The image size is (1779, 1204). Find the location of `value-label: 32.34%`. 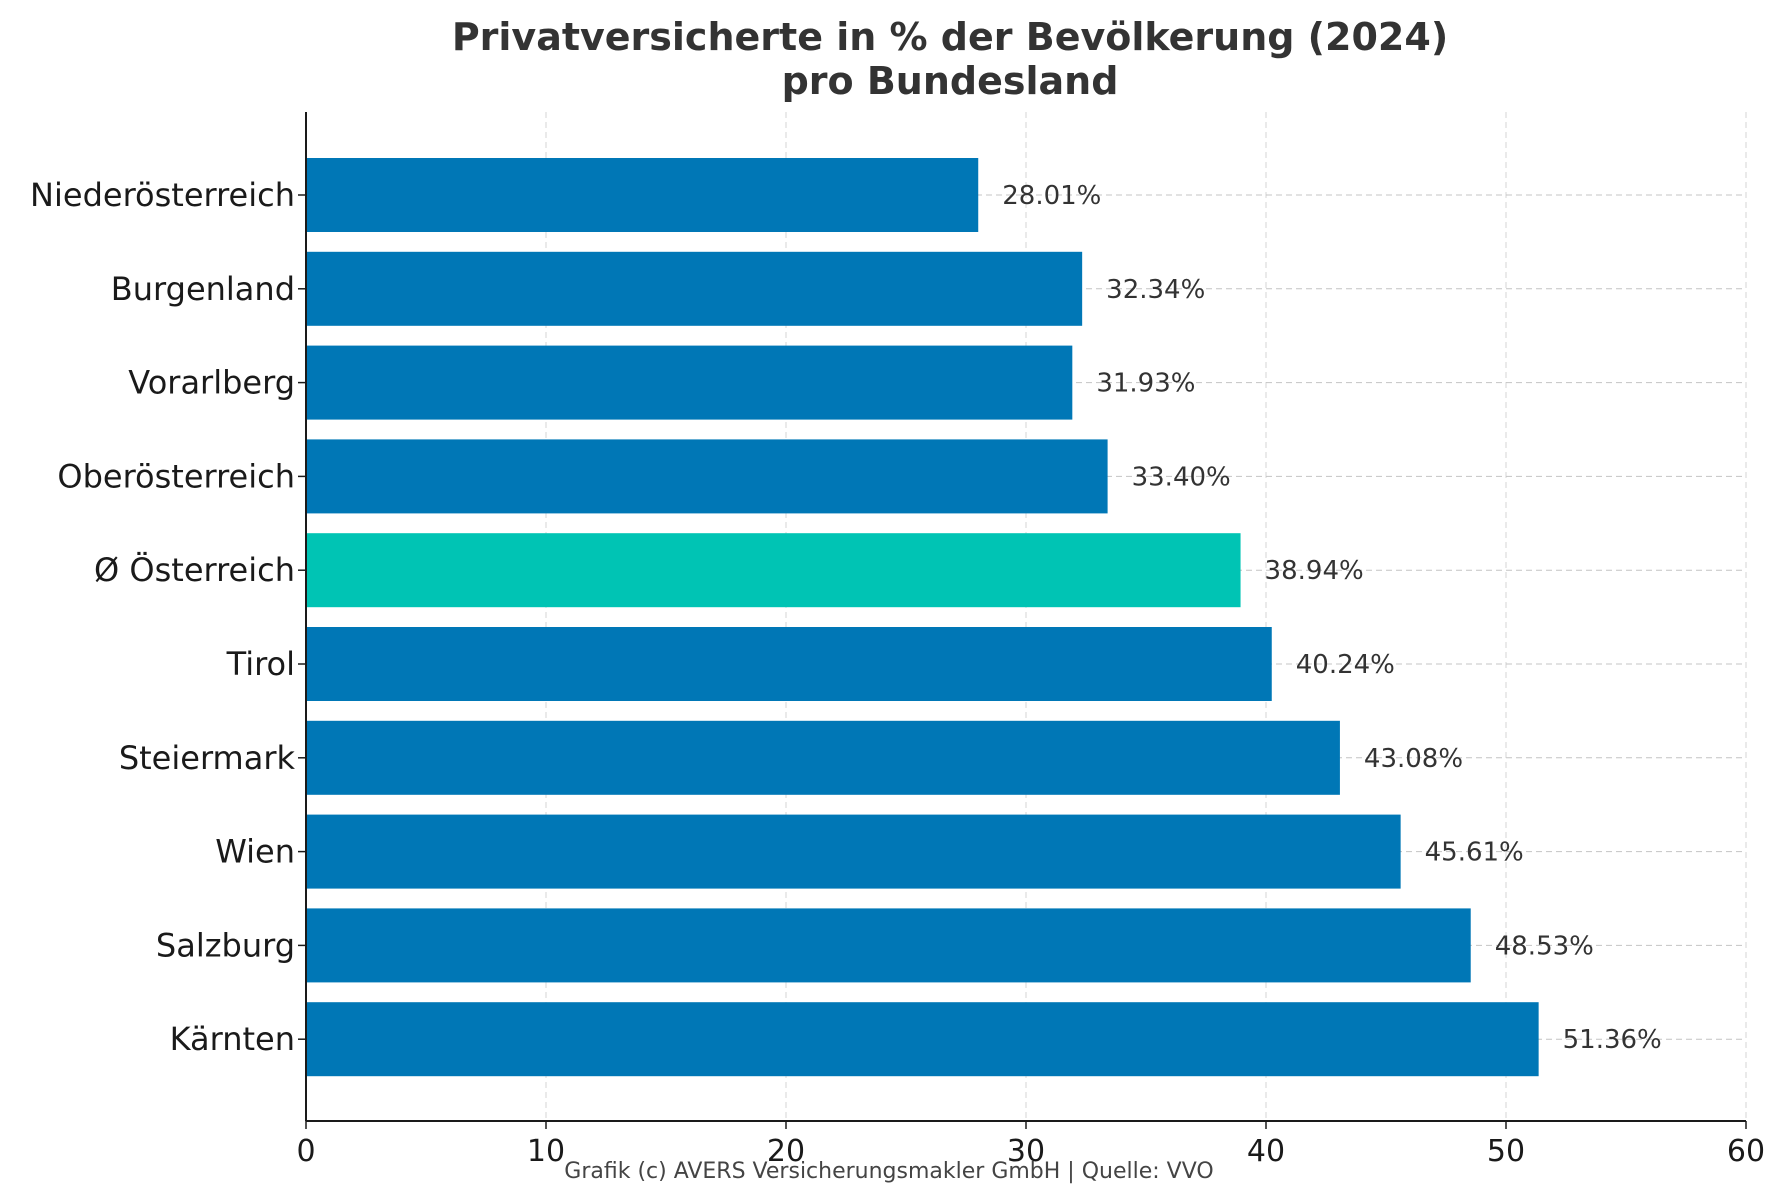

value-label: 32.34% is located at coordinates (1155, 290).